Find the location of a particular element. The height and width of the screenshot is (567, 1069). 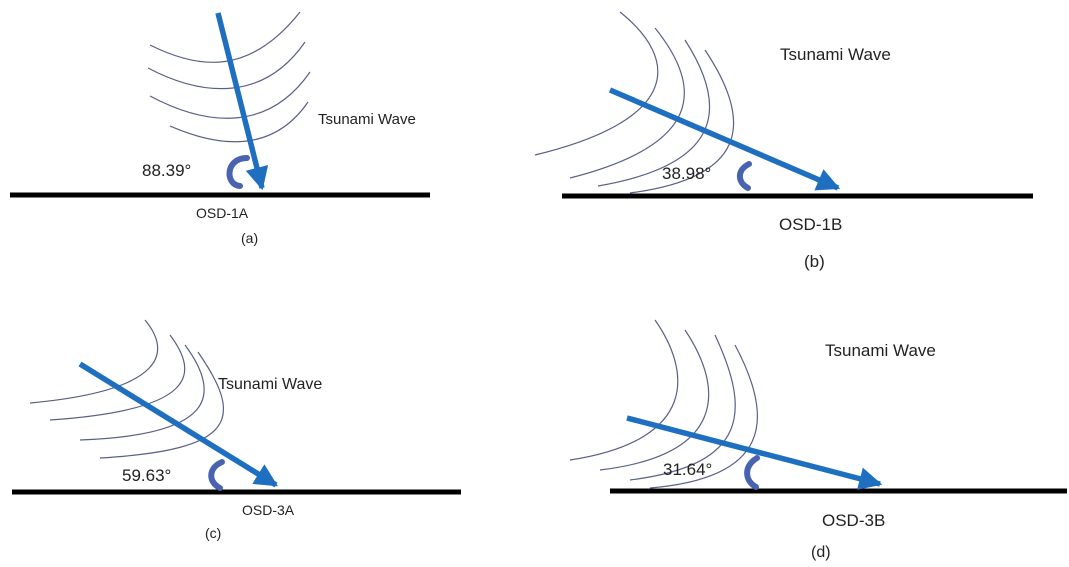

wavefronts-a is located at coordinates (229, 77).